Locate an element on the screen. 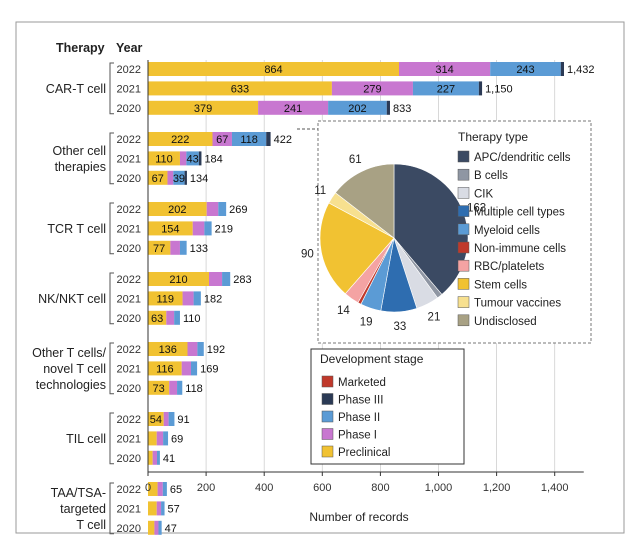  therapy-group-label: TCR T cell is located at coordinates (76, 229).